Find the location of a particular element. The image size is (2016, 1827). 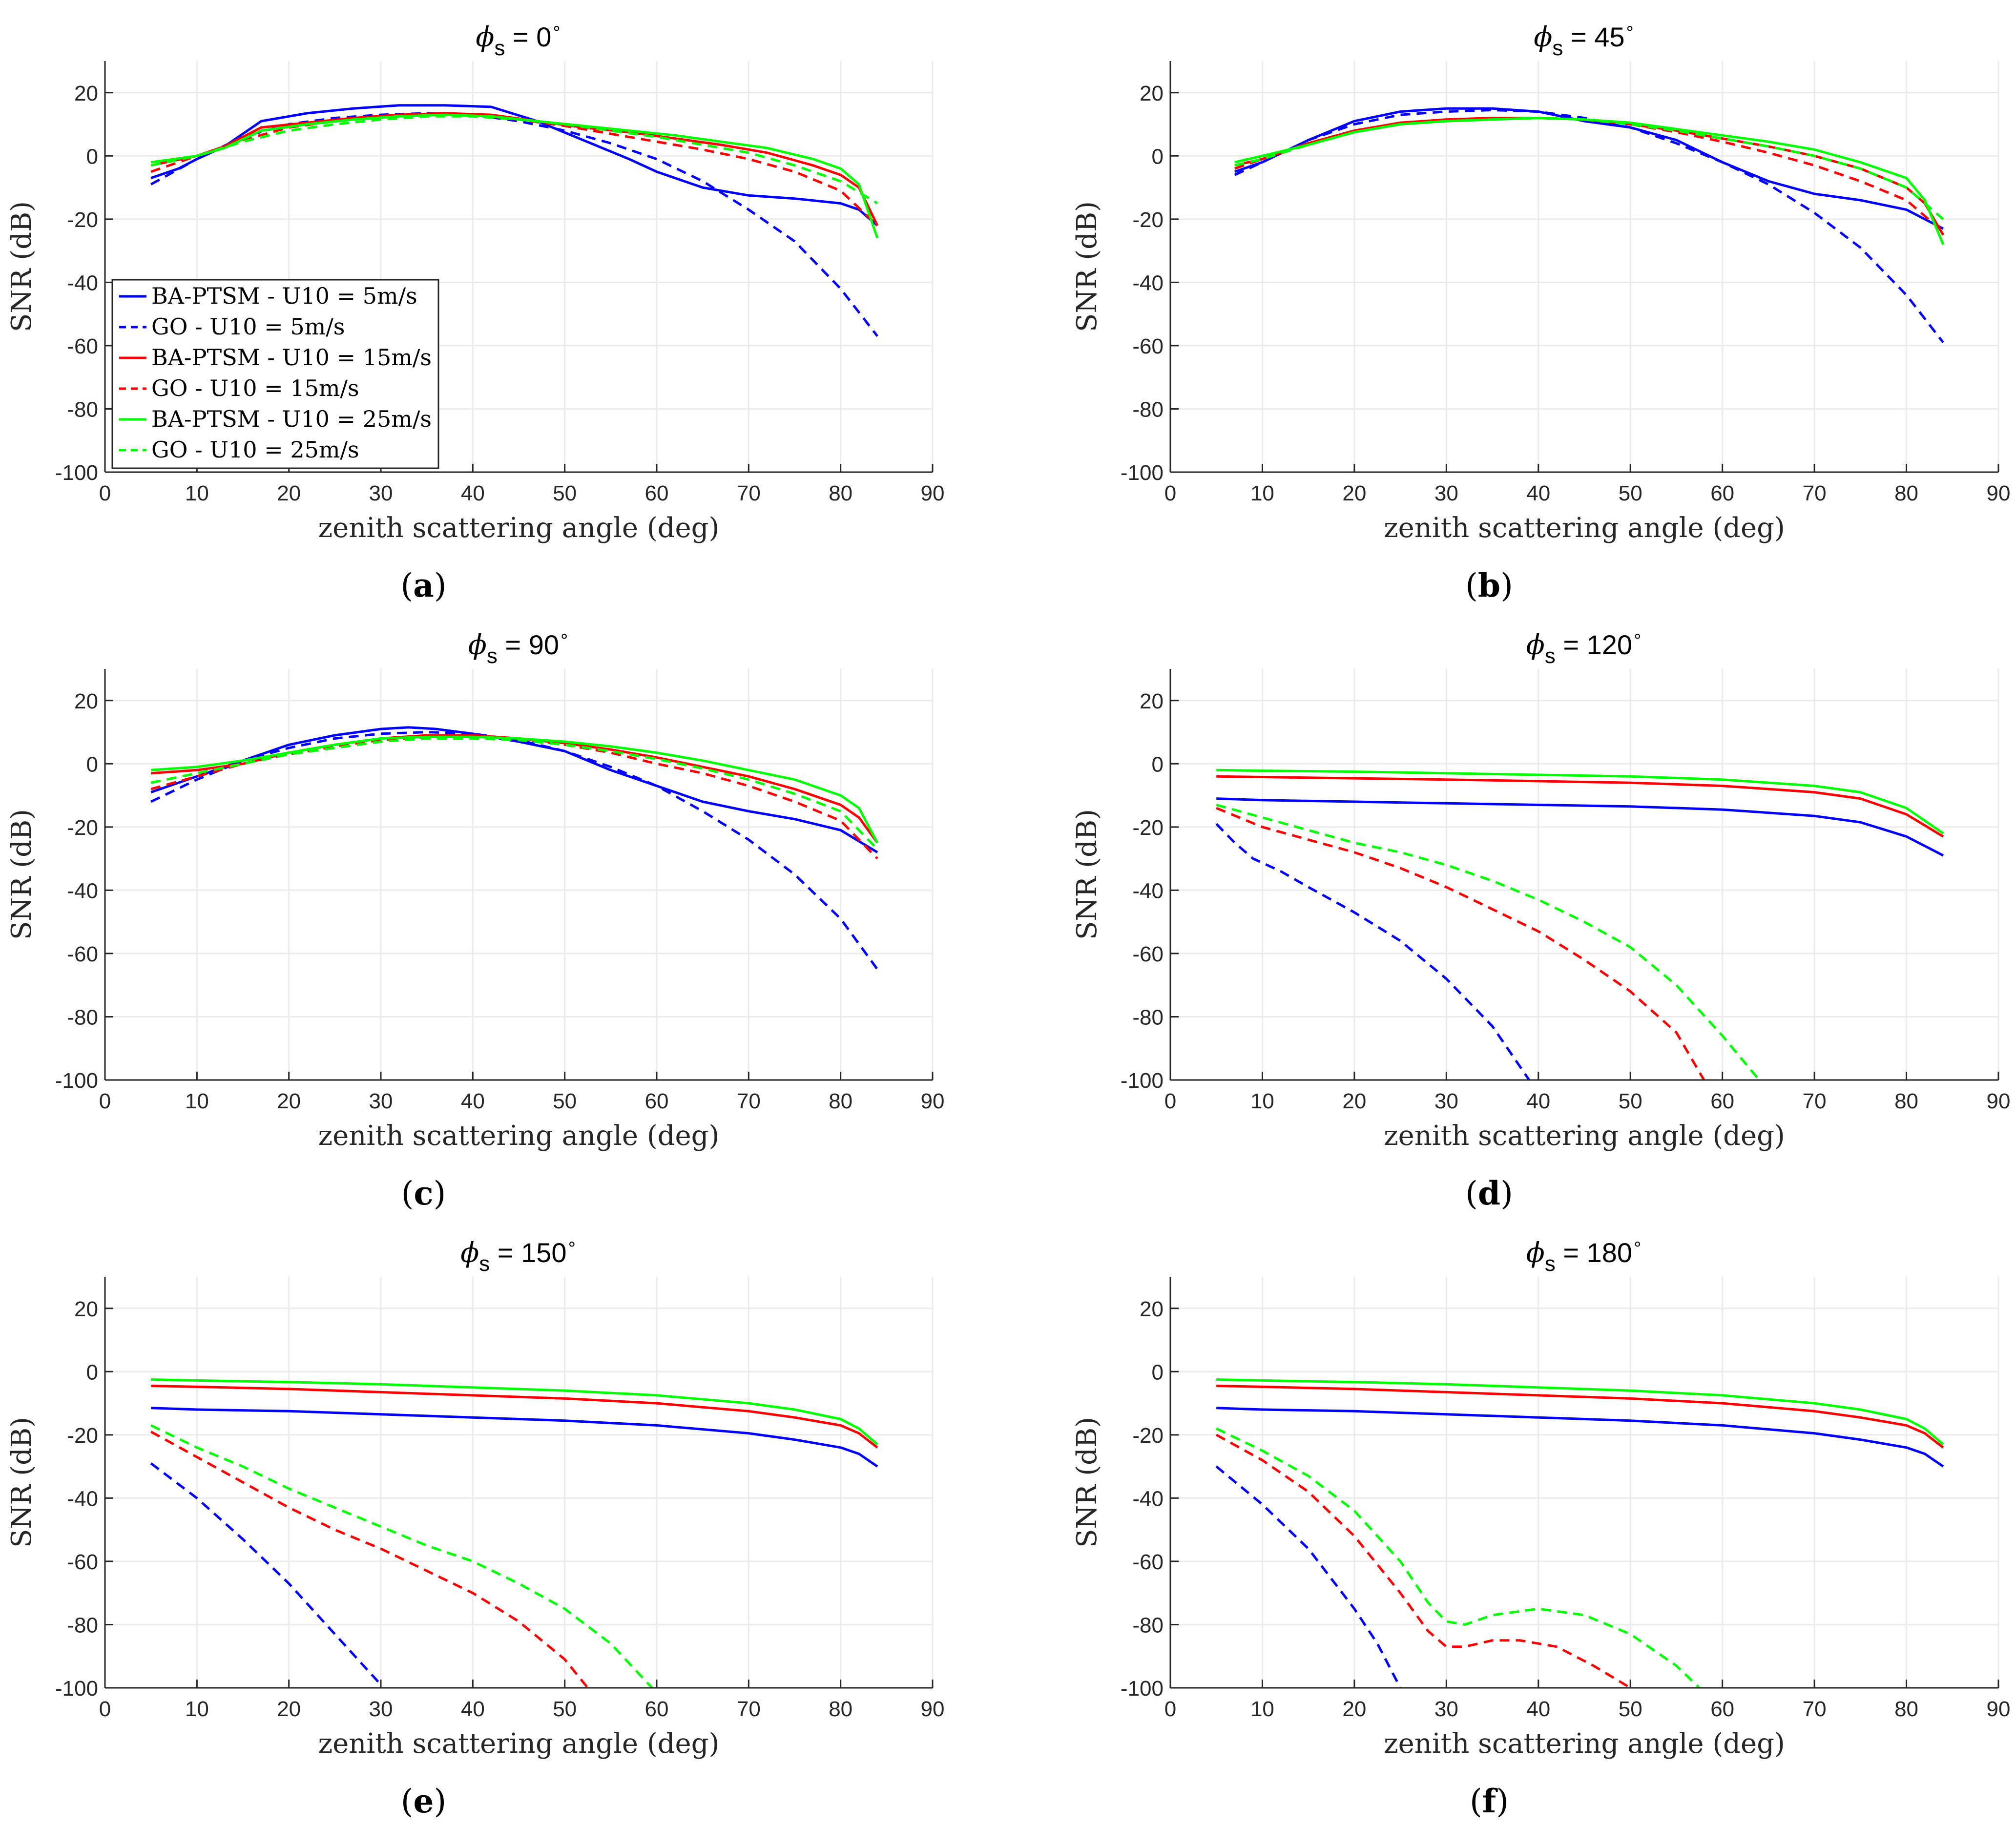

title-value: = 120 is located at coordinates (1594, 645).